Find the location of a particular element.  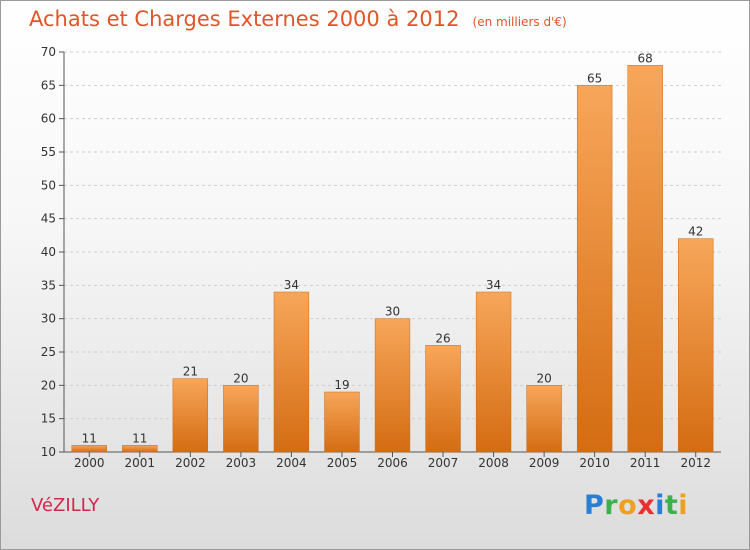

logo-letter: t is located at coordinates (671, 505).